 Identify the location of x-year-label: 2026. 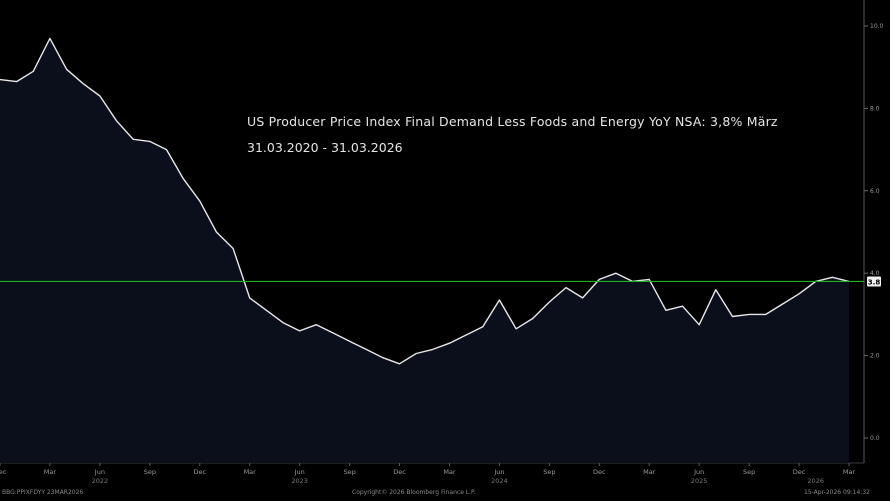
(815, 481).